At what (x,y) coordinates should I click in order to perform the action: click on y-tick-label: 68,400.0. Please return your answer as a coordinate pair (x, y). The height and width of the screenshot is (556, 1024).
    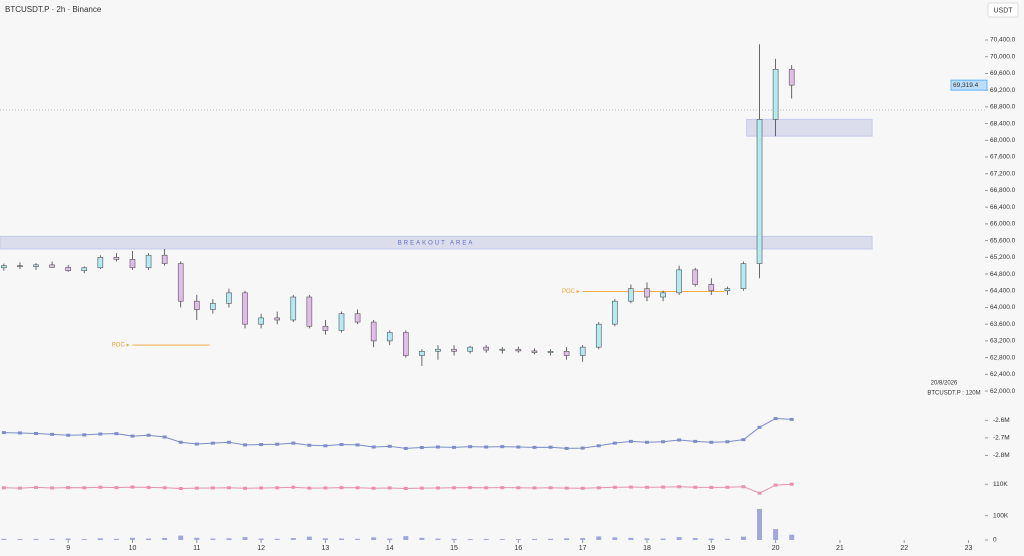
    Looking at the image, I should click on (1003, 123).